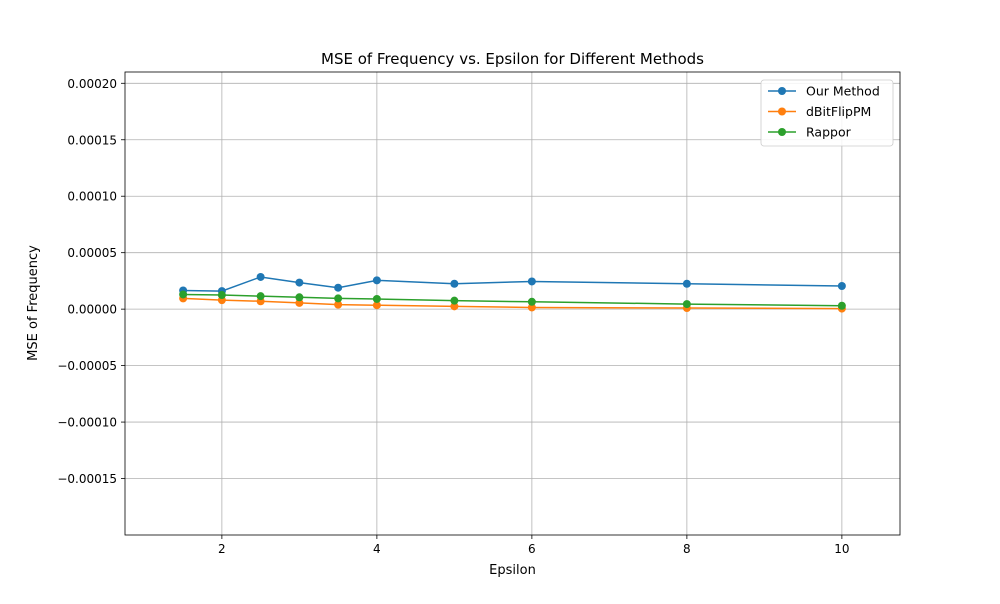  Describe the element at coordinates (92, 197) in the screenshot. I see `y-tick-label: 0.00010` at that location.